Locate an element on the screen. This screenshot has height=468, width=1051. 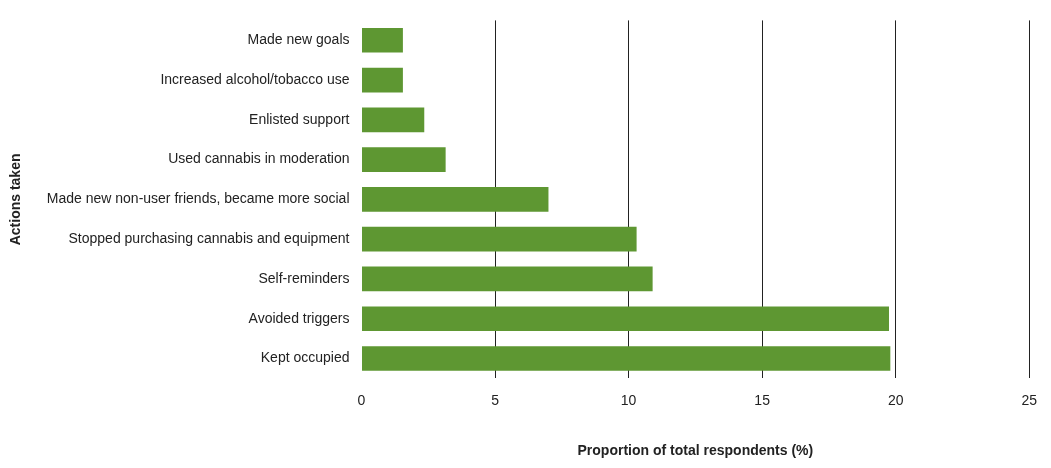
y-tick-label: Enlisted support is located at coordinates (299, 118).